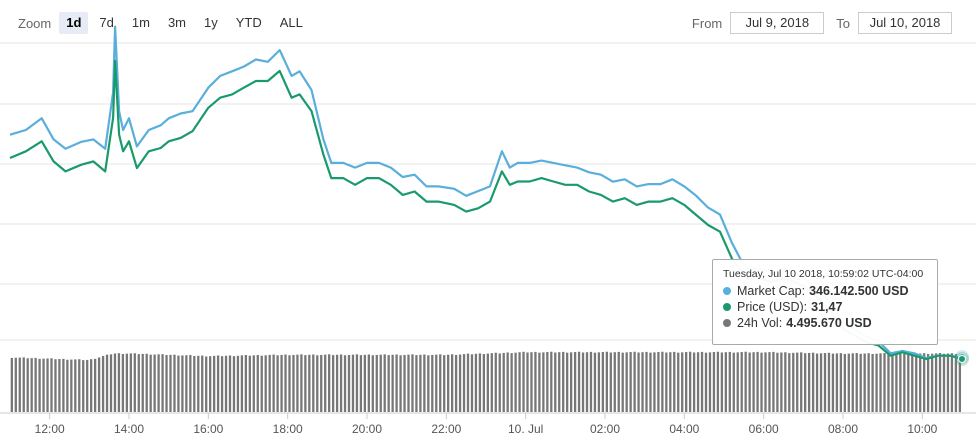  What do you see at coordinates (211, 22) in the screenshot?
I see `zoom-1y-button: 1y` at bounding box center [211, 22].